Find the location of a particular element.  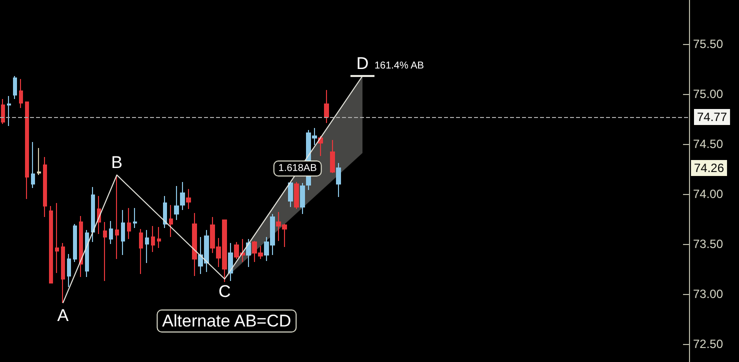

y-tick-label: 72.50 is located at coordinates (708, 344).